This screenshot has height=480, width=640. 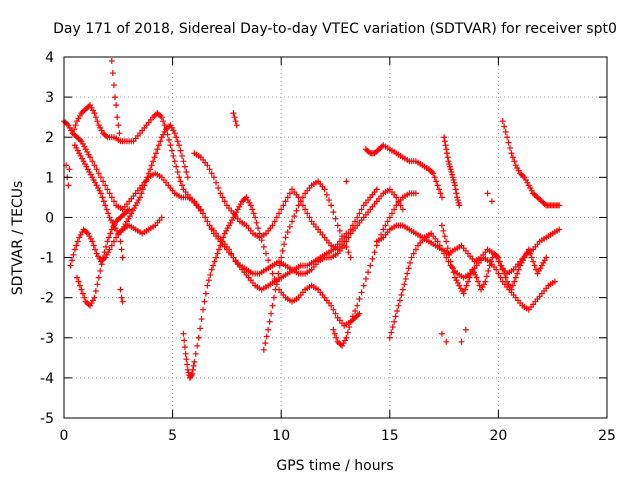 I want to click on series-track-d, so click(x=116, y=241).